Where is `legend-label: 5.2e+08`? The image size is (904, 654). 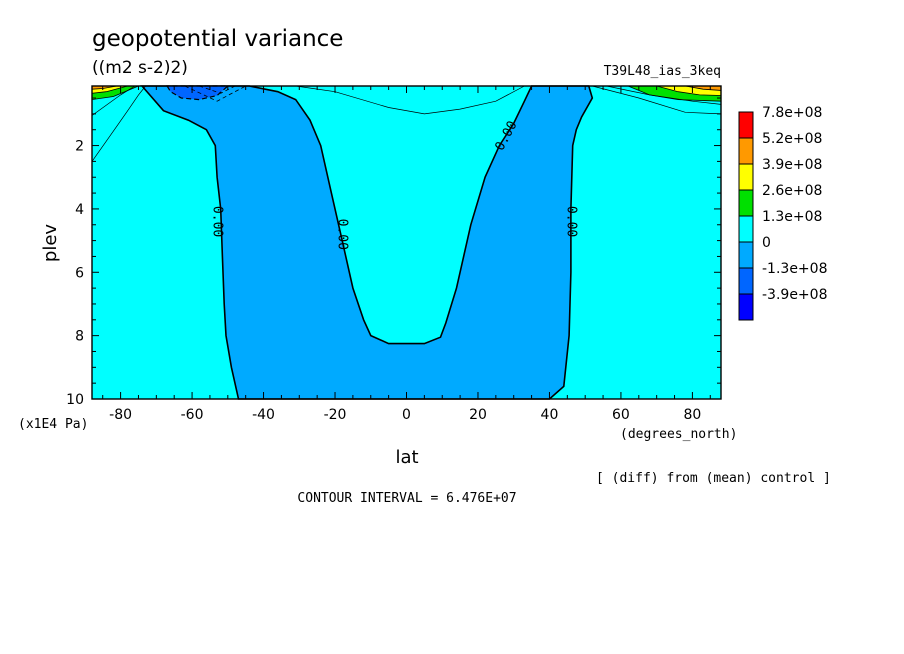 legend-label: 5.2e+08 is located at coordinates (792, 139).